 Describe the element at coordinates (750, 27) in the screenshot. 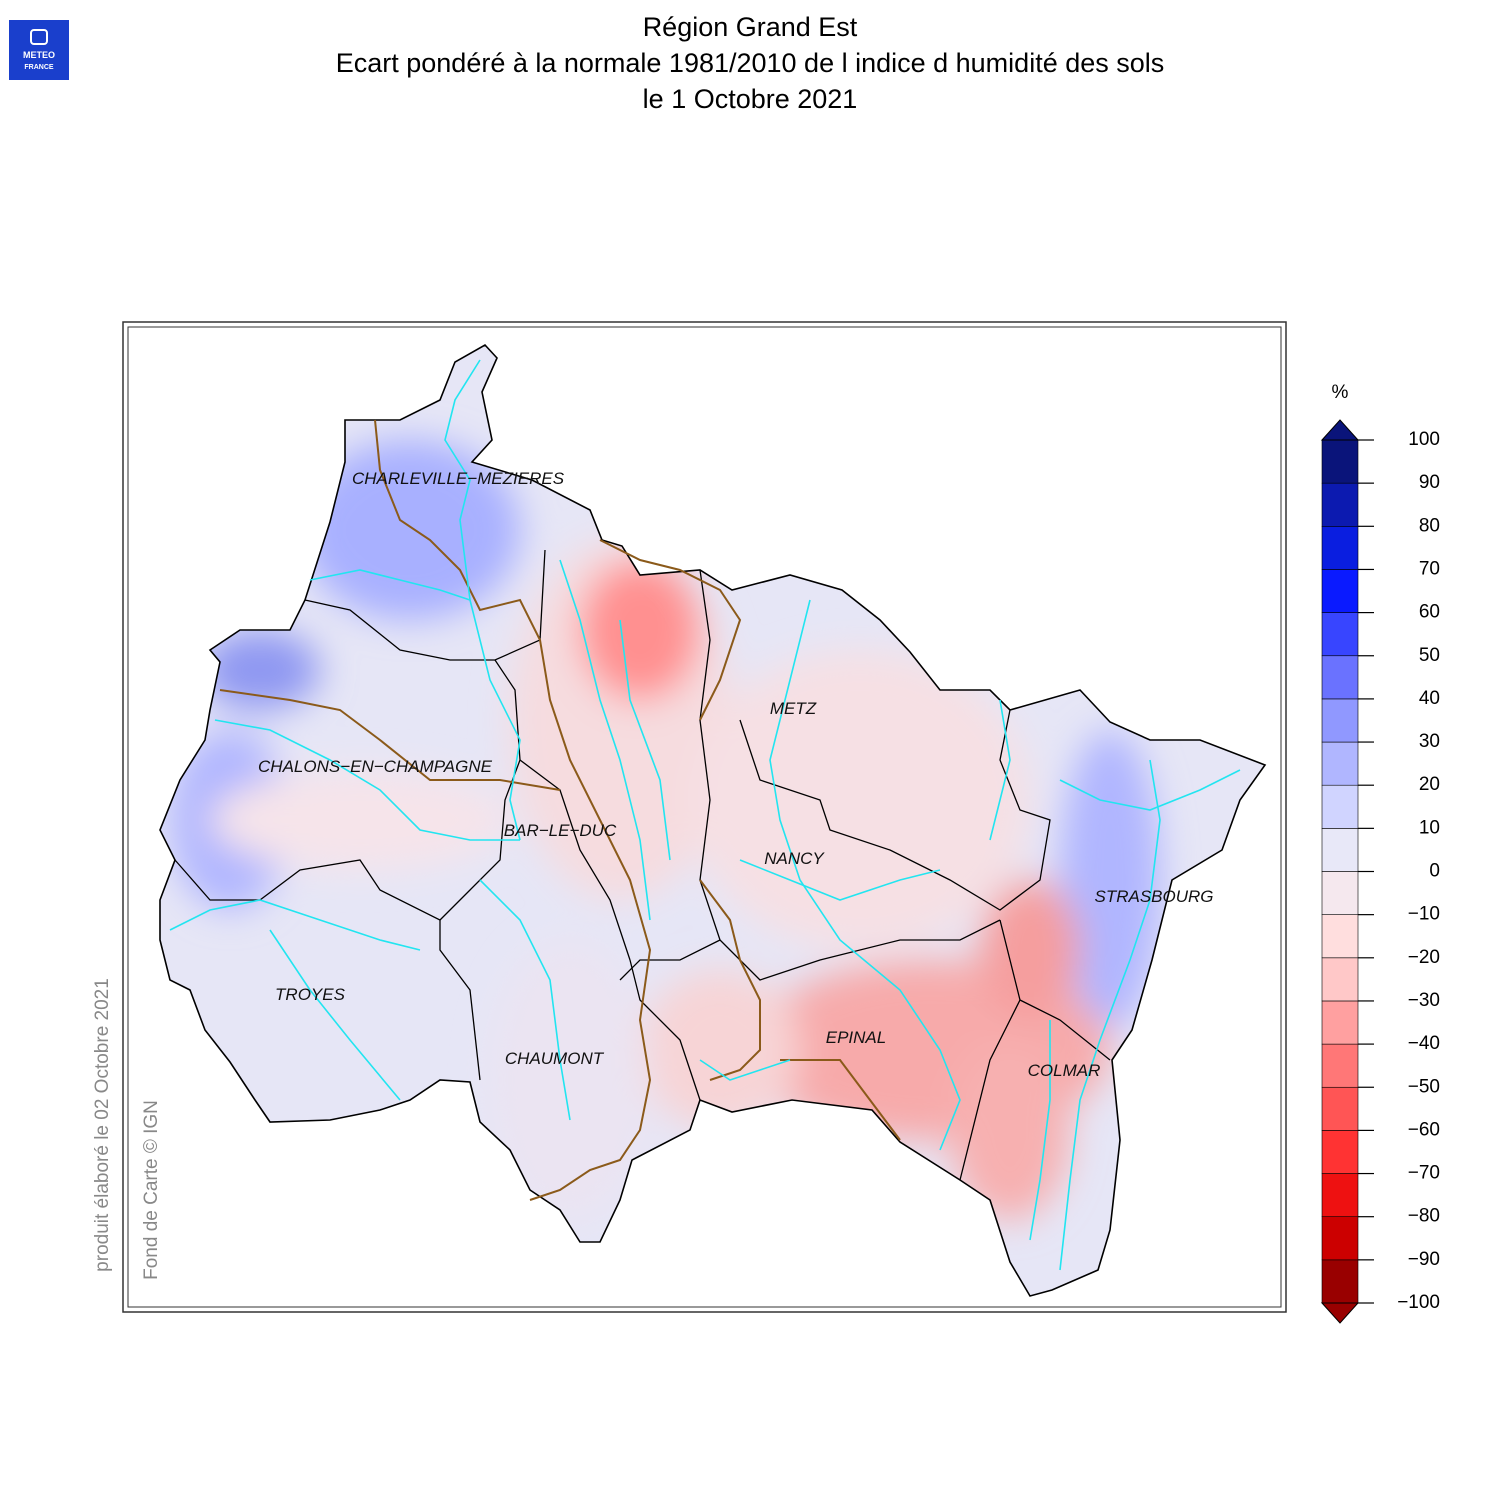

I see `title: Région Grand Est` at that location.